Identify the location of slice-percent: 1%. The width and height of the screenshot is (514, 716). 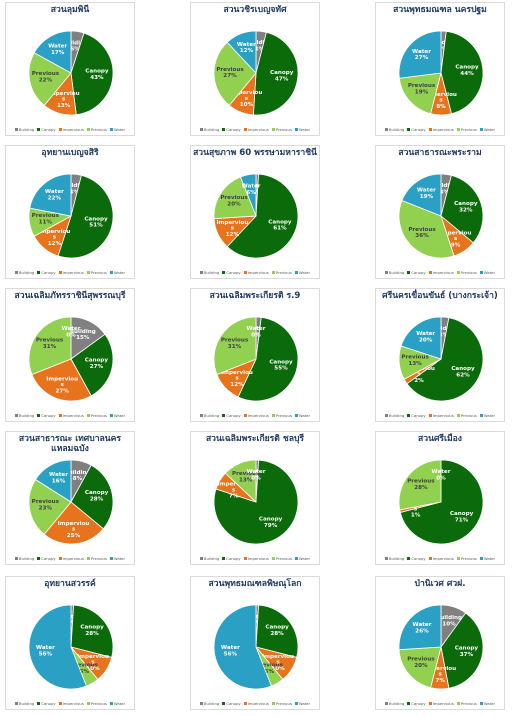
(257, 623).